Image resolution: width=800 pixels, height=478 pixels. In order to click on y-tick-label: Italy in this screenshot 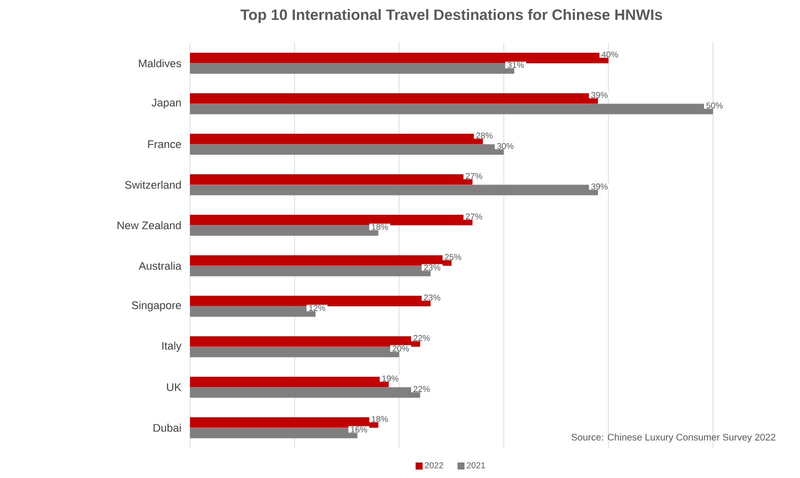, I will do `click(172, 347)`.